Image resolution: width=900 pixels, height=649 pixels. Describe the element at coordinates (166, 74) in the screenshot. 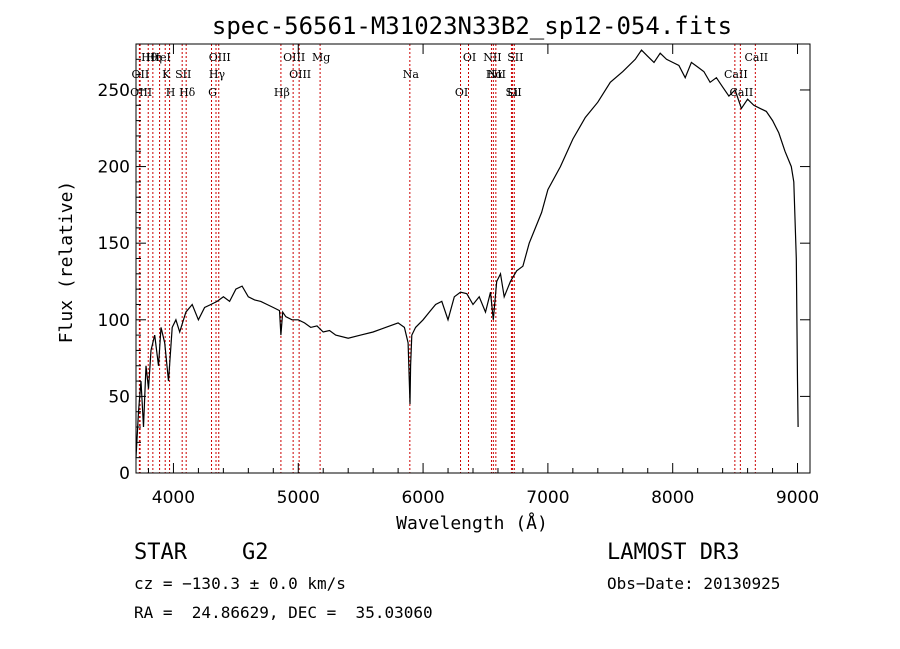

I see `line-label-4: K` at that location.